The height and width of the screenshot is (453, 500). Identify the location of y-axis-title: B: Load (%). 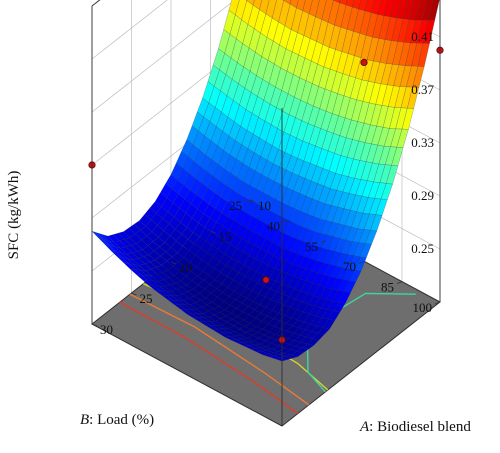
(117, 420).